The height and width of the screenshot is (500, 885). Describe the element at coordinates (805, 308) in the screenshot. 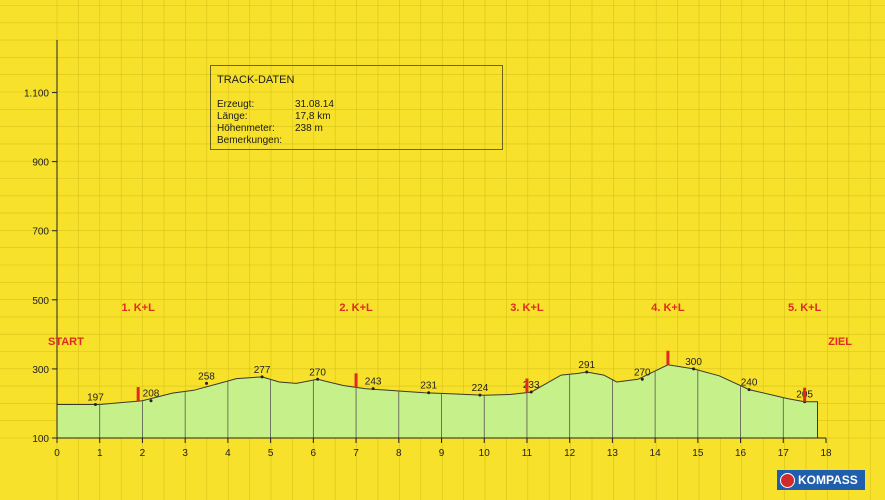

I see `checkpoint-label: 5. K+L` at that location.